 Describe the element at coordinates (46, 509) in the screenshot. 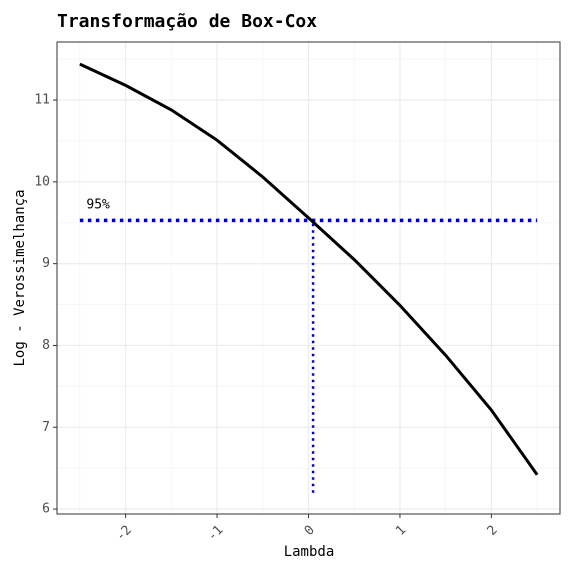

I see `y-tick-label: 6` at that location.